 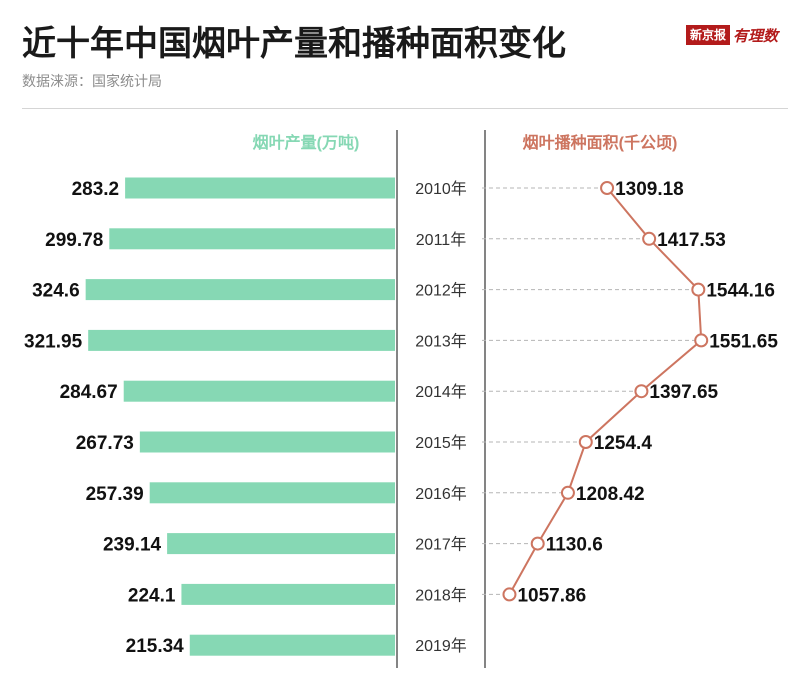 What do you see at coordinates (56, 291) in the screenshot?
I see `production-value-label: 324.6` at bounding box center [56, 291].